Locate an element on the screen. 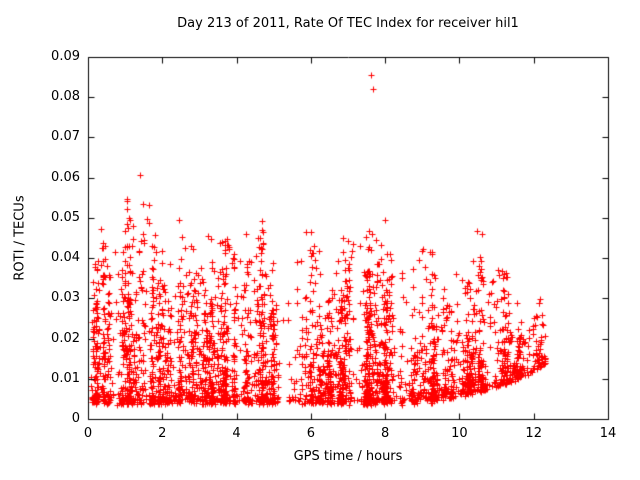  x-tick-label: 2 is located at coordinates (162, 433).